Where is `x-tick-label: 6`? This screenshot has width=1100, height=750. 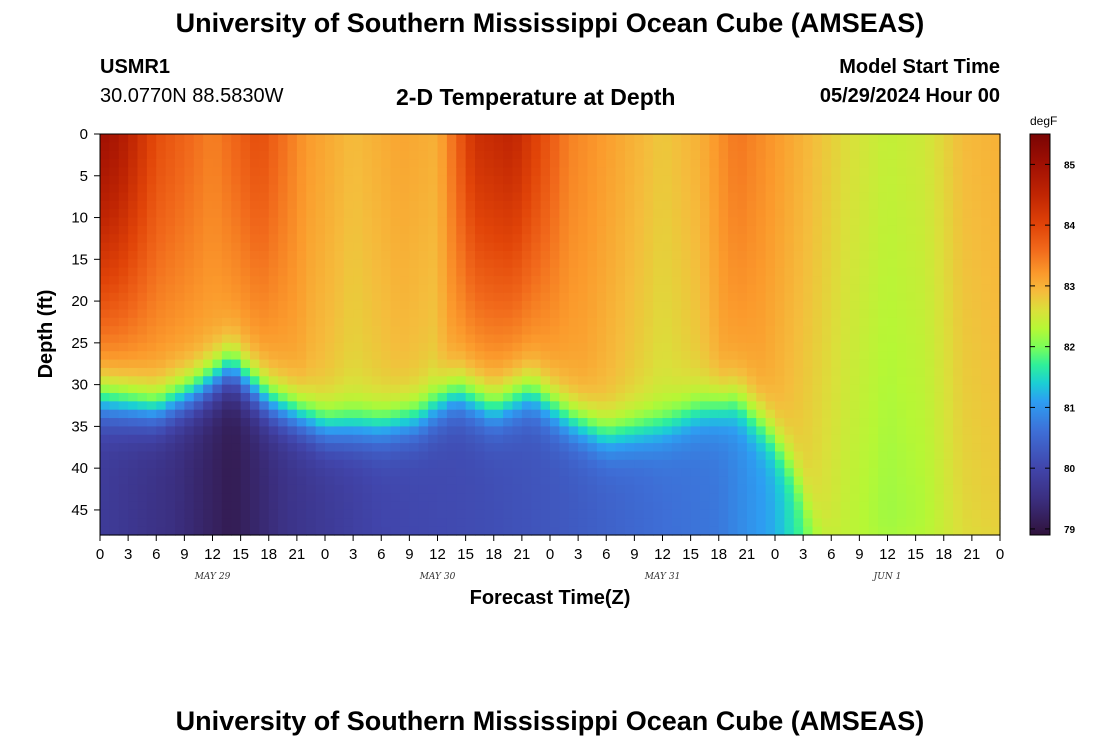 x-tick-label: 6 is located at coordinates (381, 554).